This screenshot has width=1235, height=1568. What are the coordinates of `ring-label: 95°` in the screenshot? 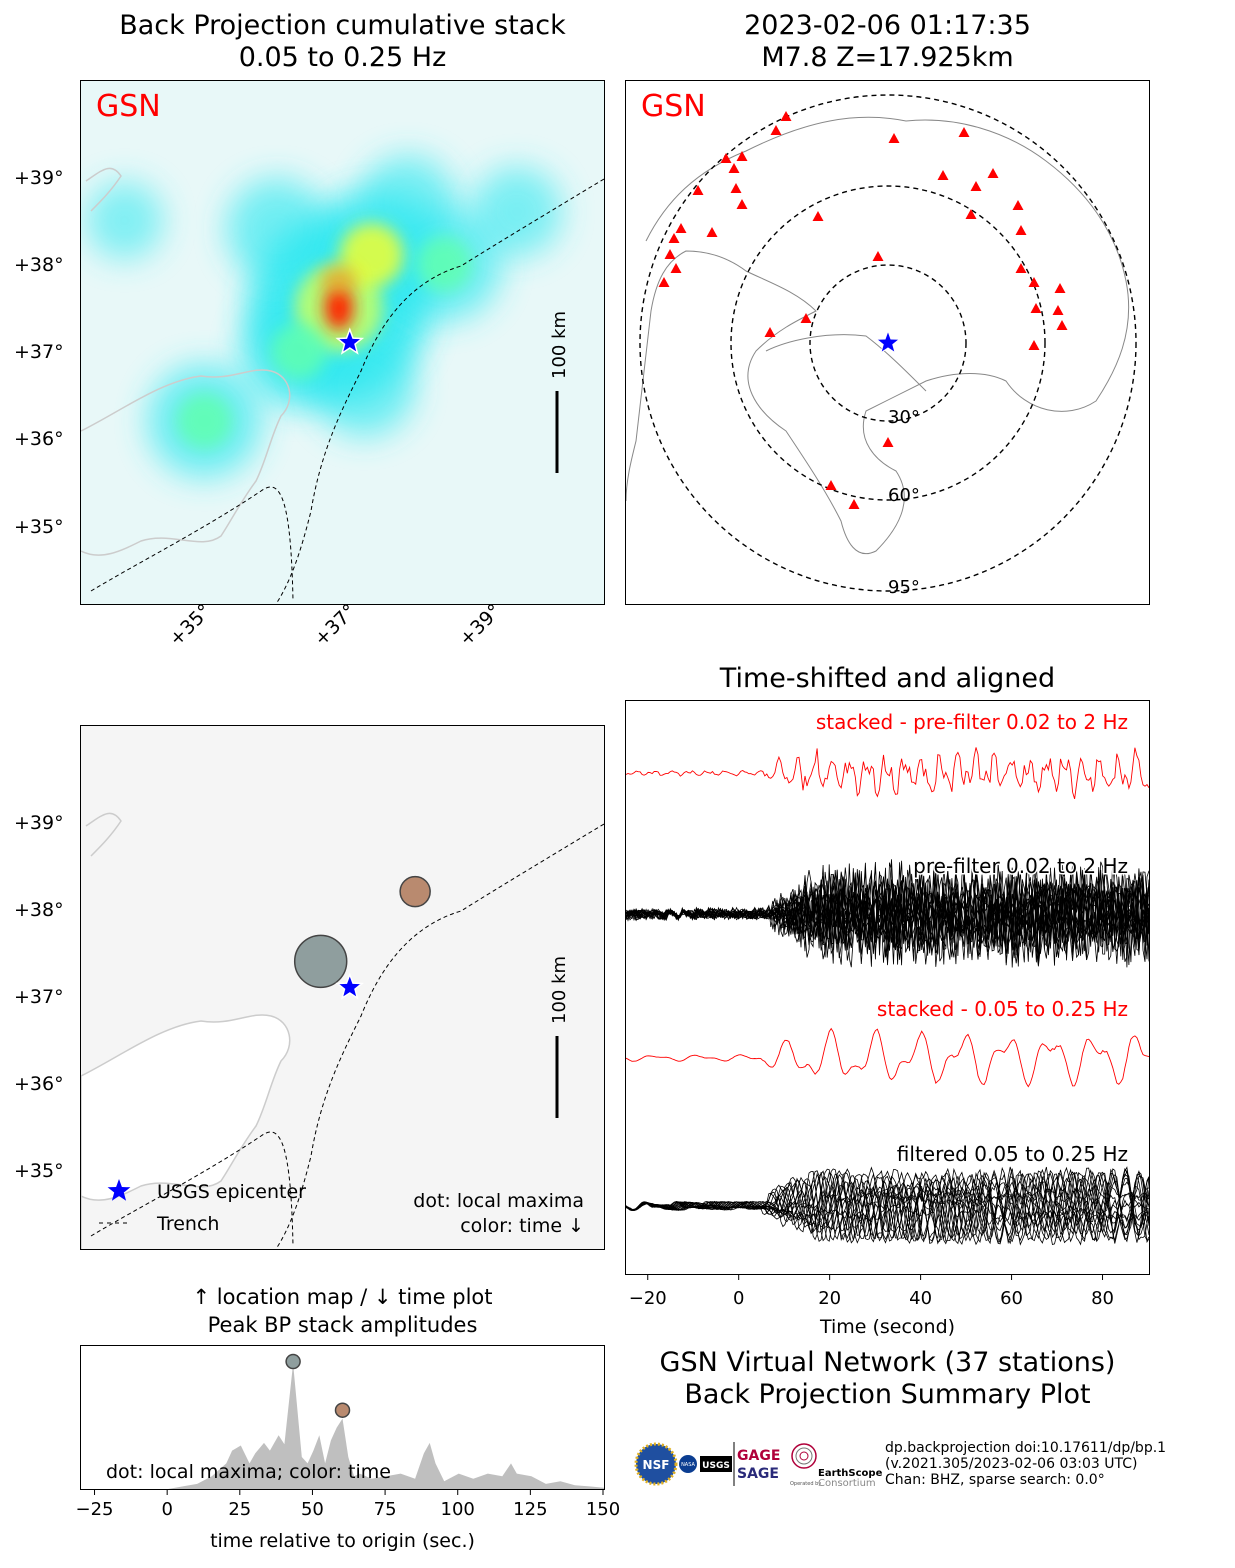 It's located at (904, 587).